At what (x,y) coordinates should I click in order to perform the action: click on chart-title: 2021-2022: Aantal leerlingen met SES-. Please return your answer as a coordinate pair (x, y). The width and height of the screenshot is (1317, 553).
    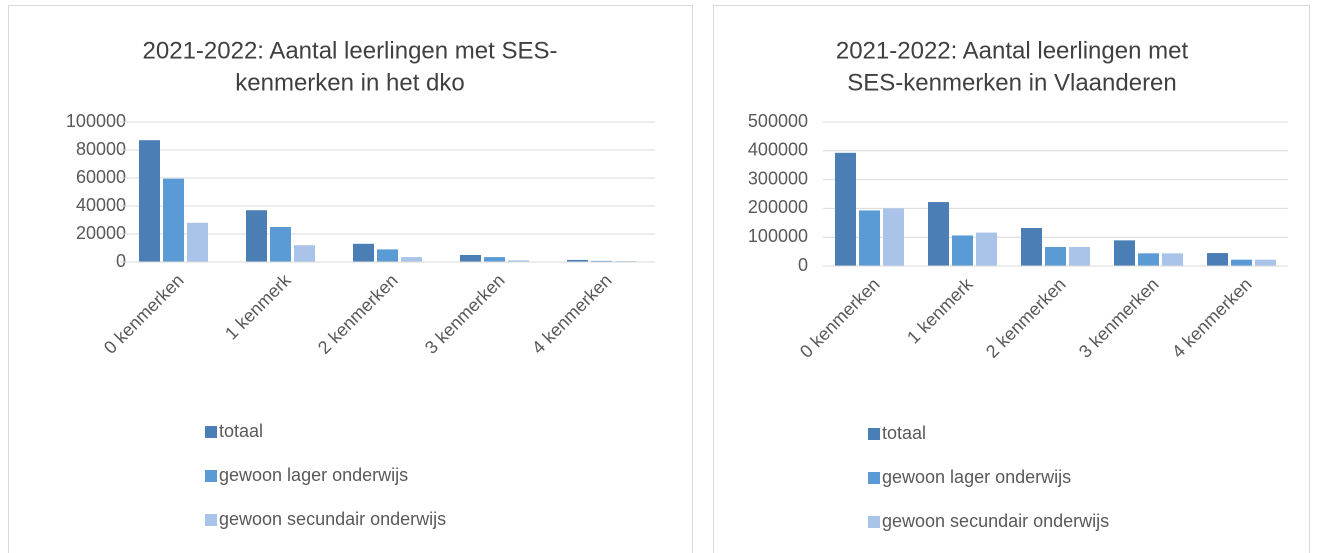
    Looking at the image, I should click on (350, 50).